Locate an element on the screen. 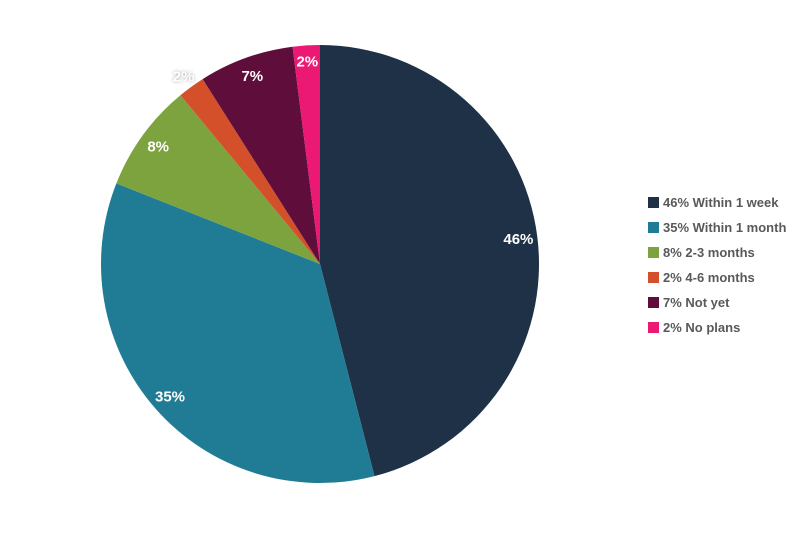 The width and height of the screenshot is (800, 534). slice-label-within-1-month: 35% is located at coordinates (170, 397).